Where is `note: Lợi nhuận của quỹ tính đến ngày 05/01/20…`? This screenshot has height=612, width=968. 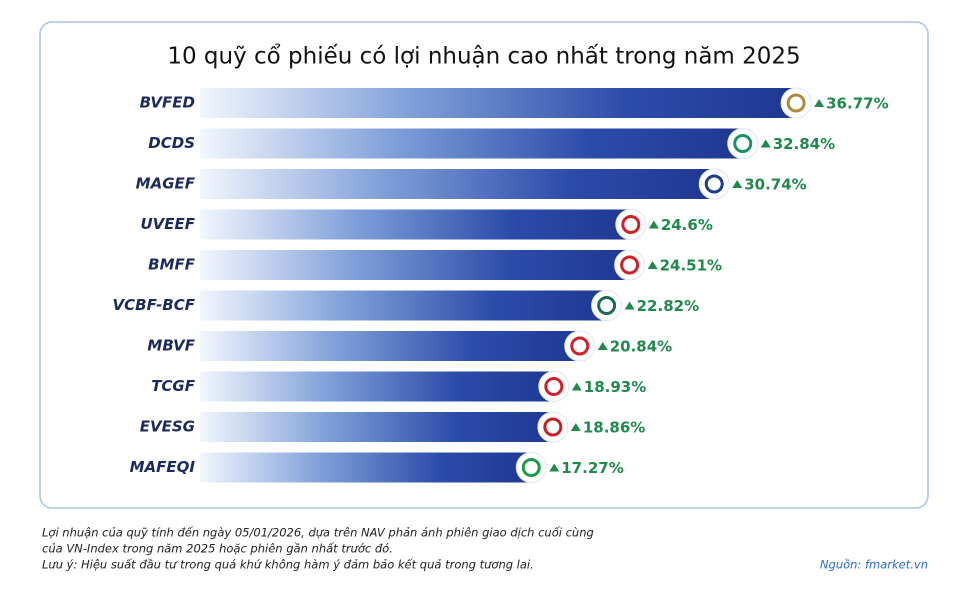
note: Lợi nhuận của quỹ tính đến ngày 05/01/20… is located at coordinates (318, 533).